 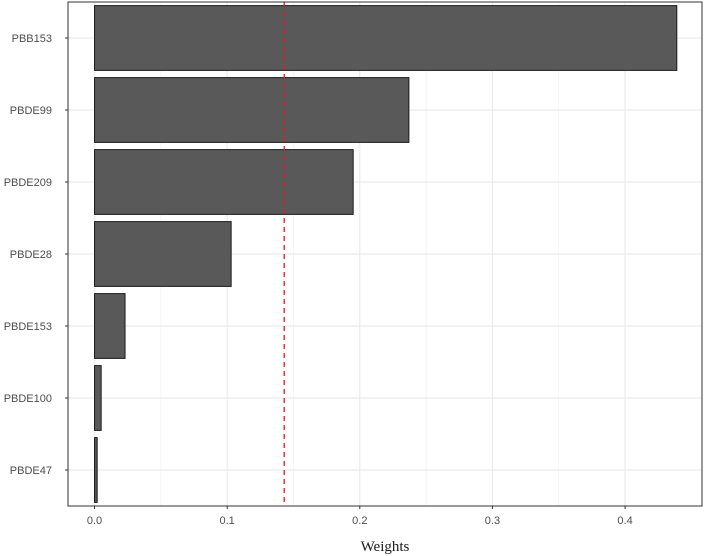 What do you see at coordinates (385, 547) in the screenshot?
I see `x-axis-title: Weights` at bounding box center [385, 547].